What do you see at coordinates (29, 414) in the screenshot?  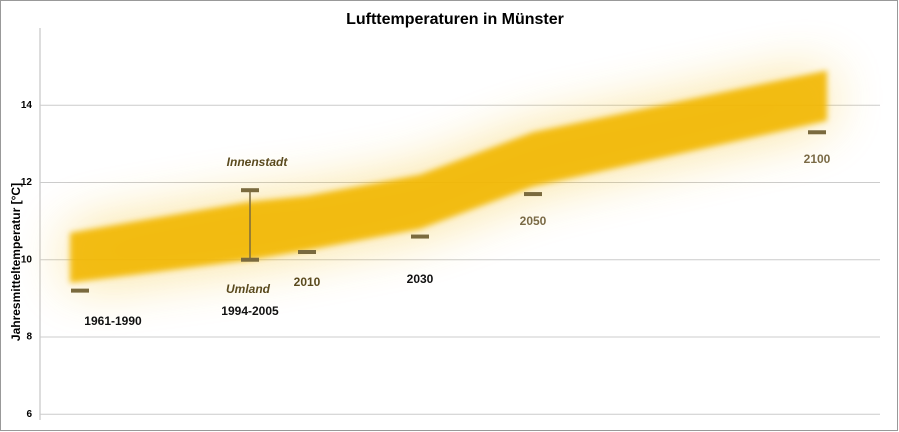 I see `y-tick-label: 6` at bounding box center [29, 414].